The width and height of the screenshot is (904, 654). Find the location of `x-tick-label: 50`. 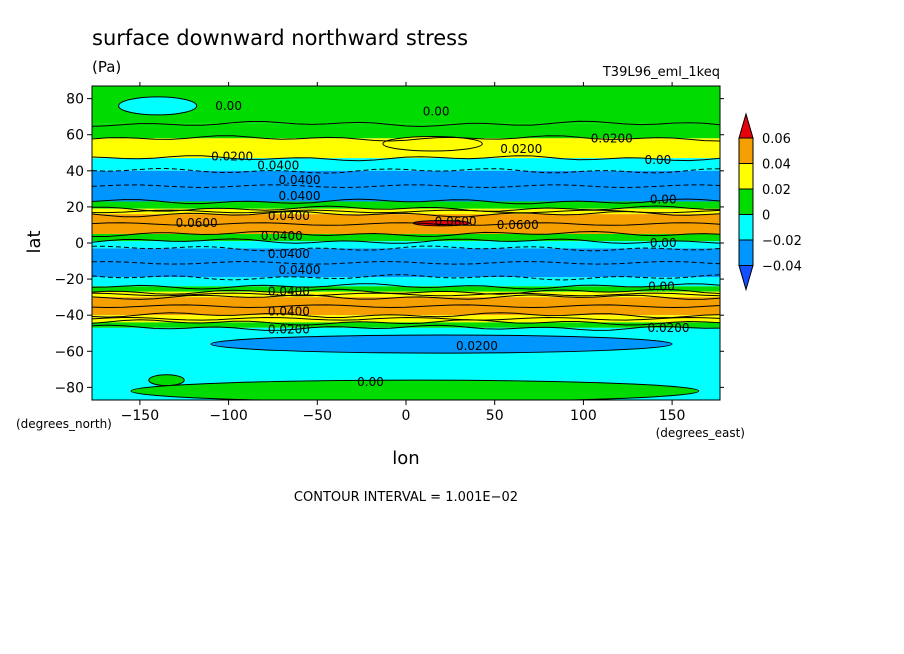

x-tick-label: 50 is located at coordinates (495, 416).